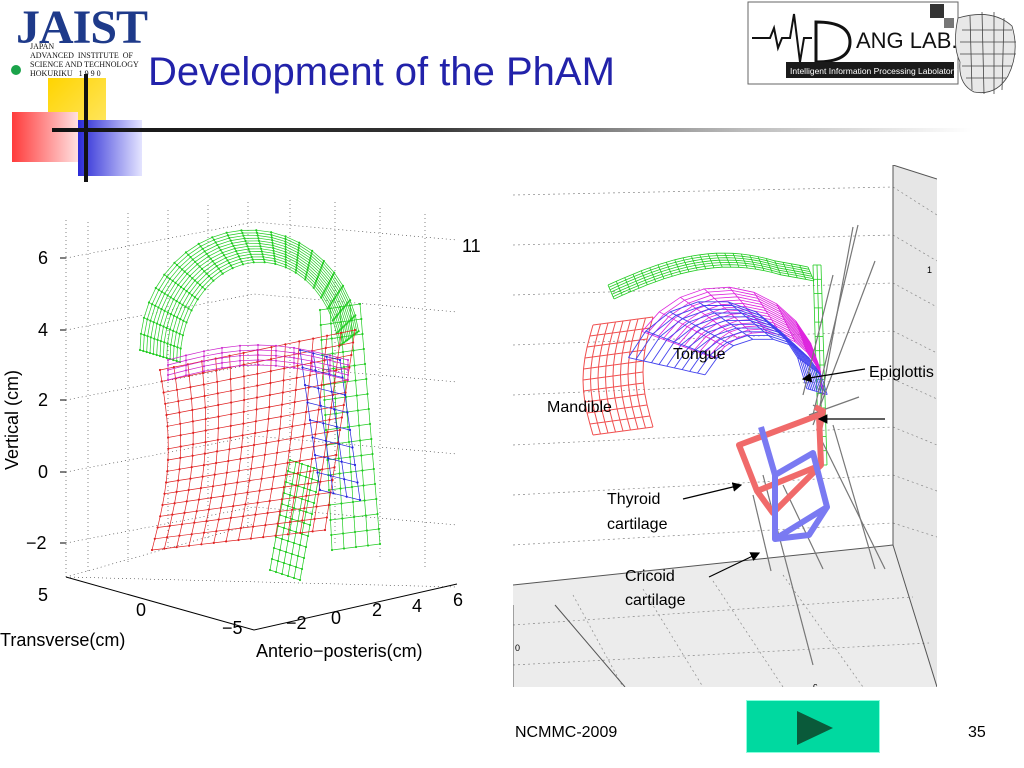 Image resolution: width=1024 pixels, height=768 pixels. Describe the element at coordinates (417, 606) in the screenshot. I see `ap-tick: 4` at that location.